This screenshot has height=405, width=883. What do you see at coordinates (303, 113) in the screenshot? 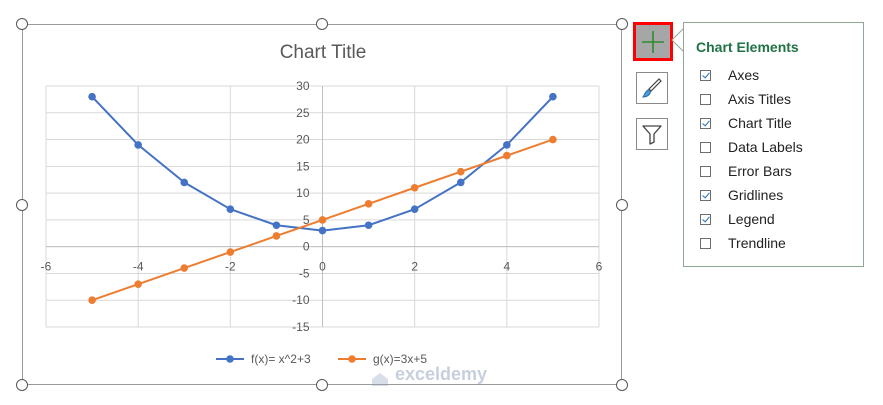
I see `y-tick-label: 25` at bounding box center [303, 113].